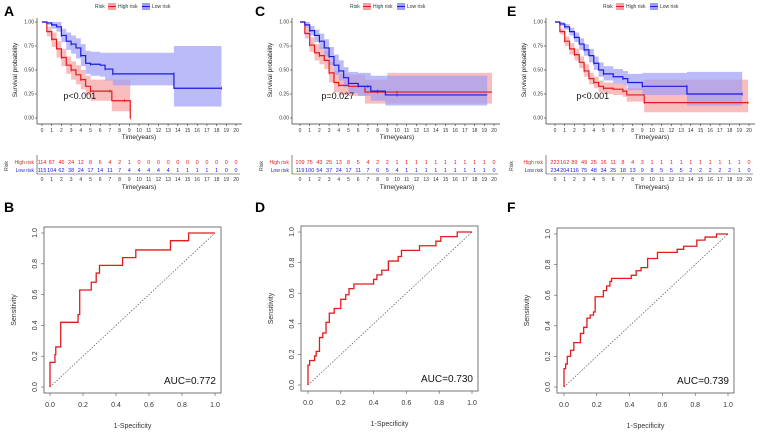 This screenshot has width=760, height=436. I want to click on risk-x-tick-label: 7, so click(623, 180).